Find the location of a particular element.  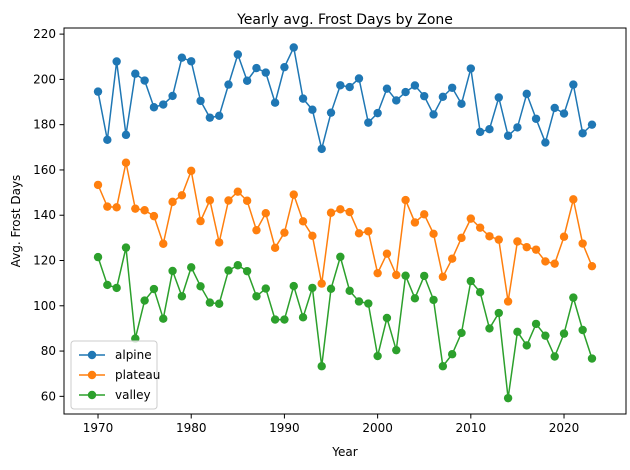

legend: alpine plateau valley is located at coordinates (115, 375).